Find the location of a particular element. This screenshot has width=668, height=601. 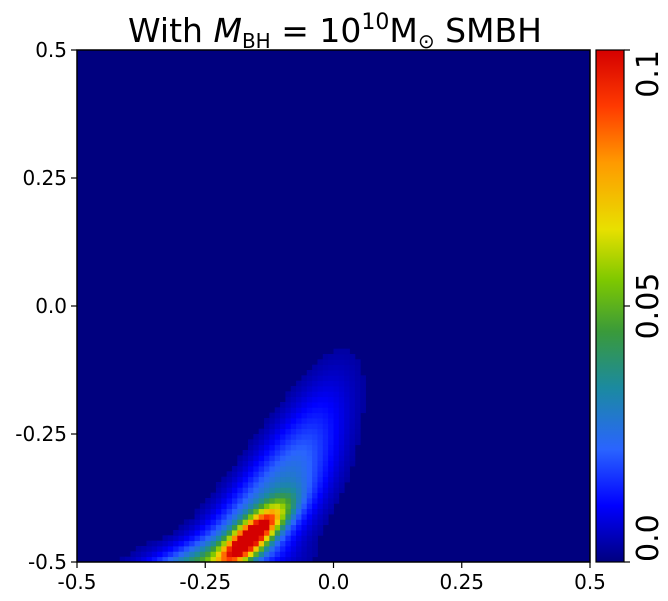

colorbar-gradient is located at coordinates (610, 306).